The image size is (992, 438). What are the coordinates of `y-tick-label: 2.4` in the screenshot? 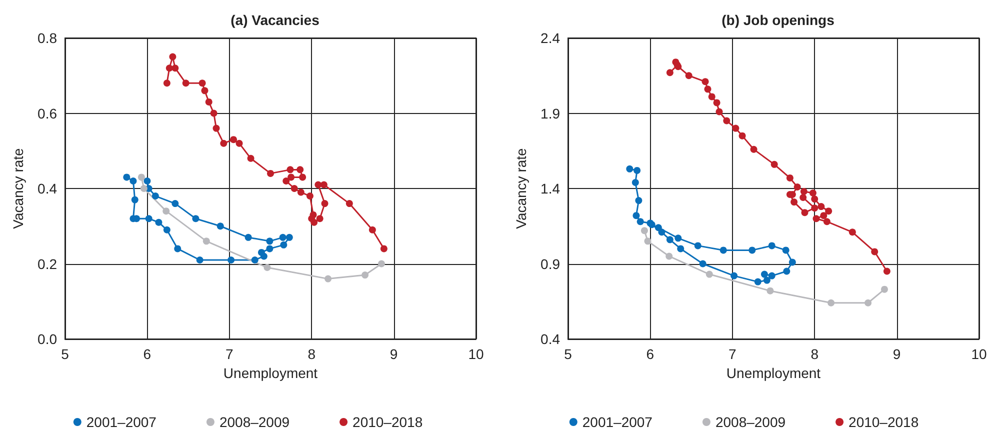 It's located at (550, 38).